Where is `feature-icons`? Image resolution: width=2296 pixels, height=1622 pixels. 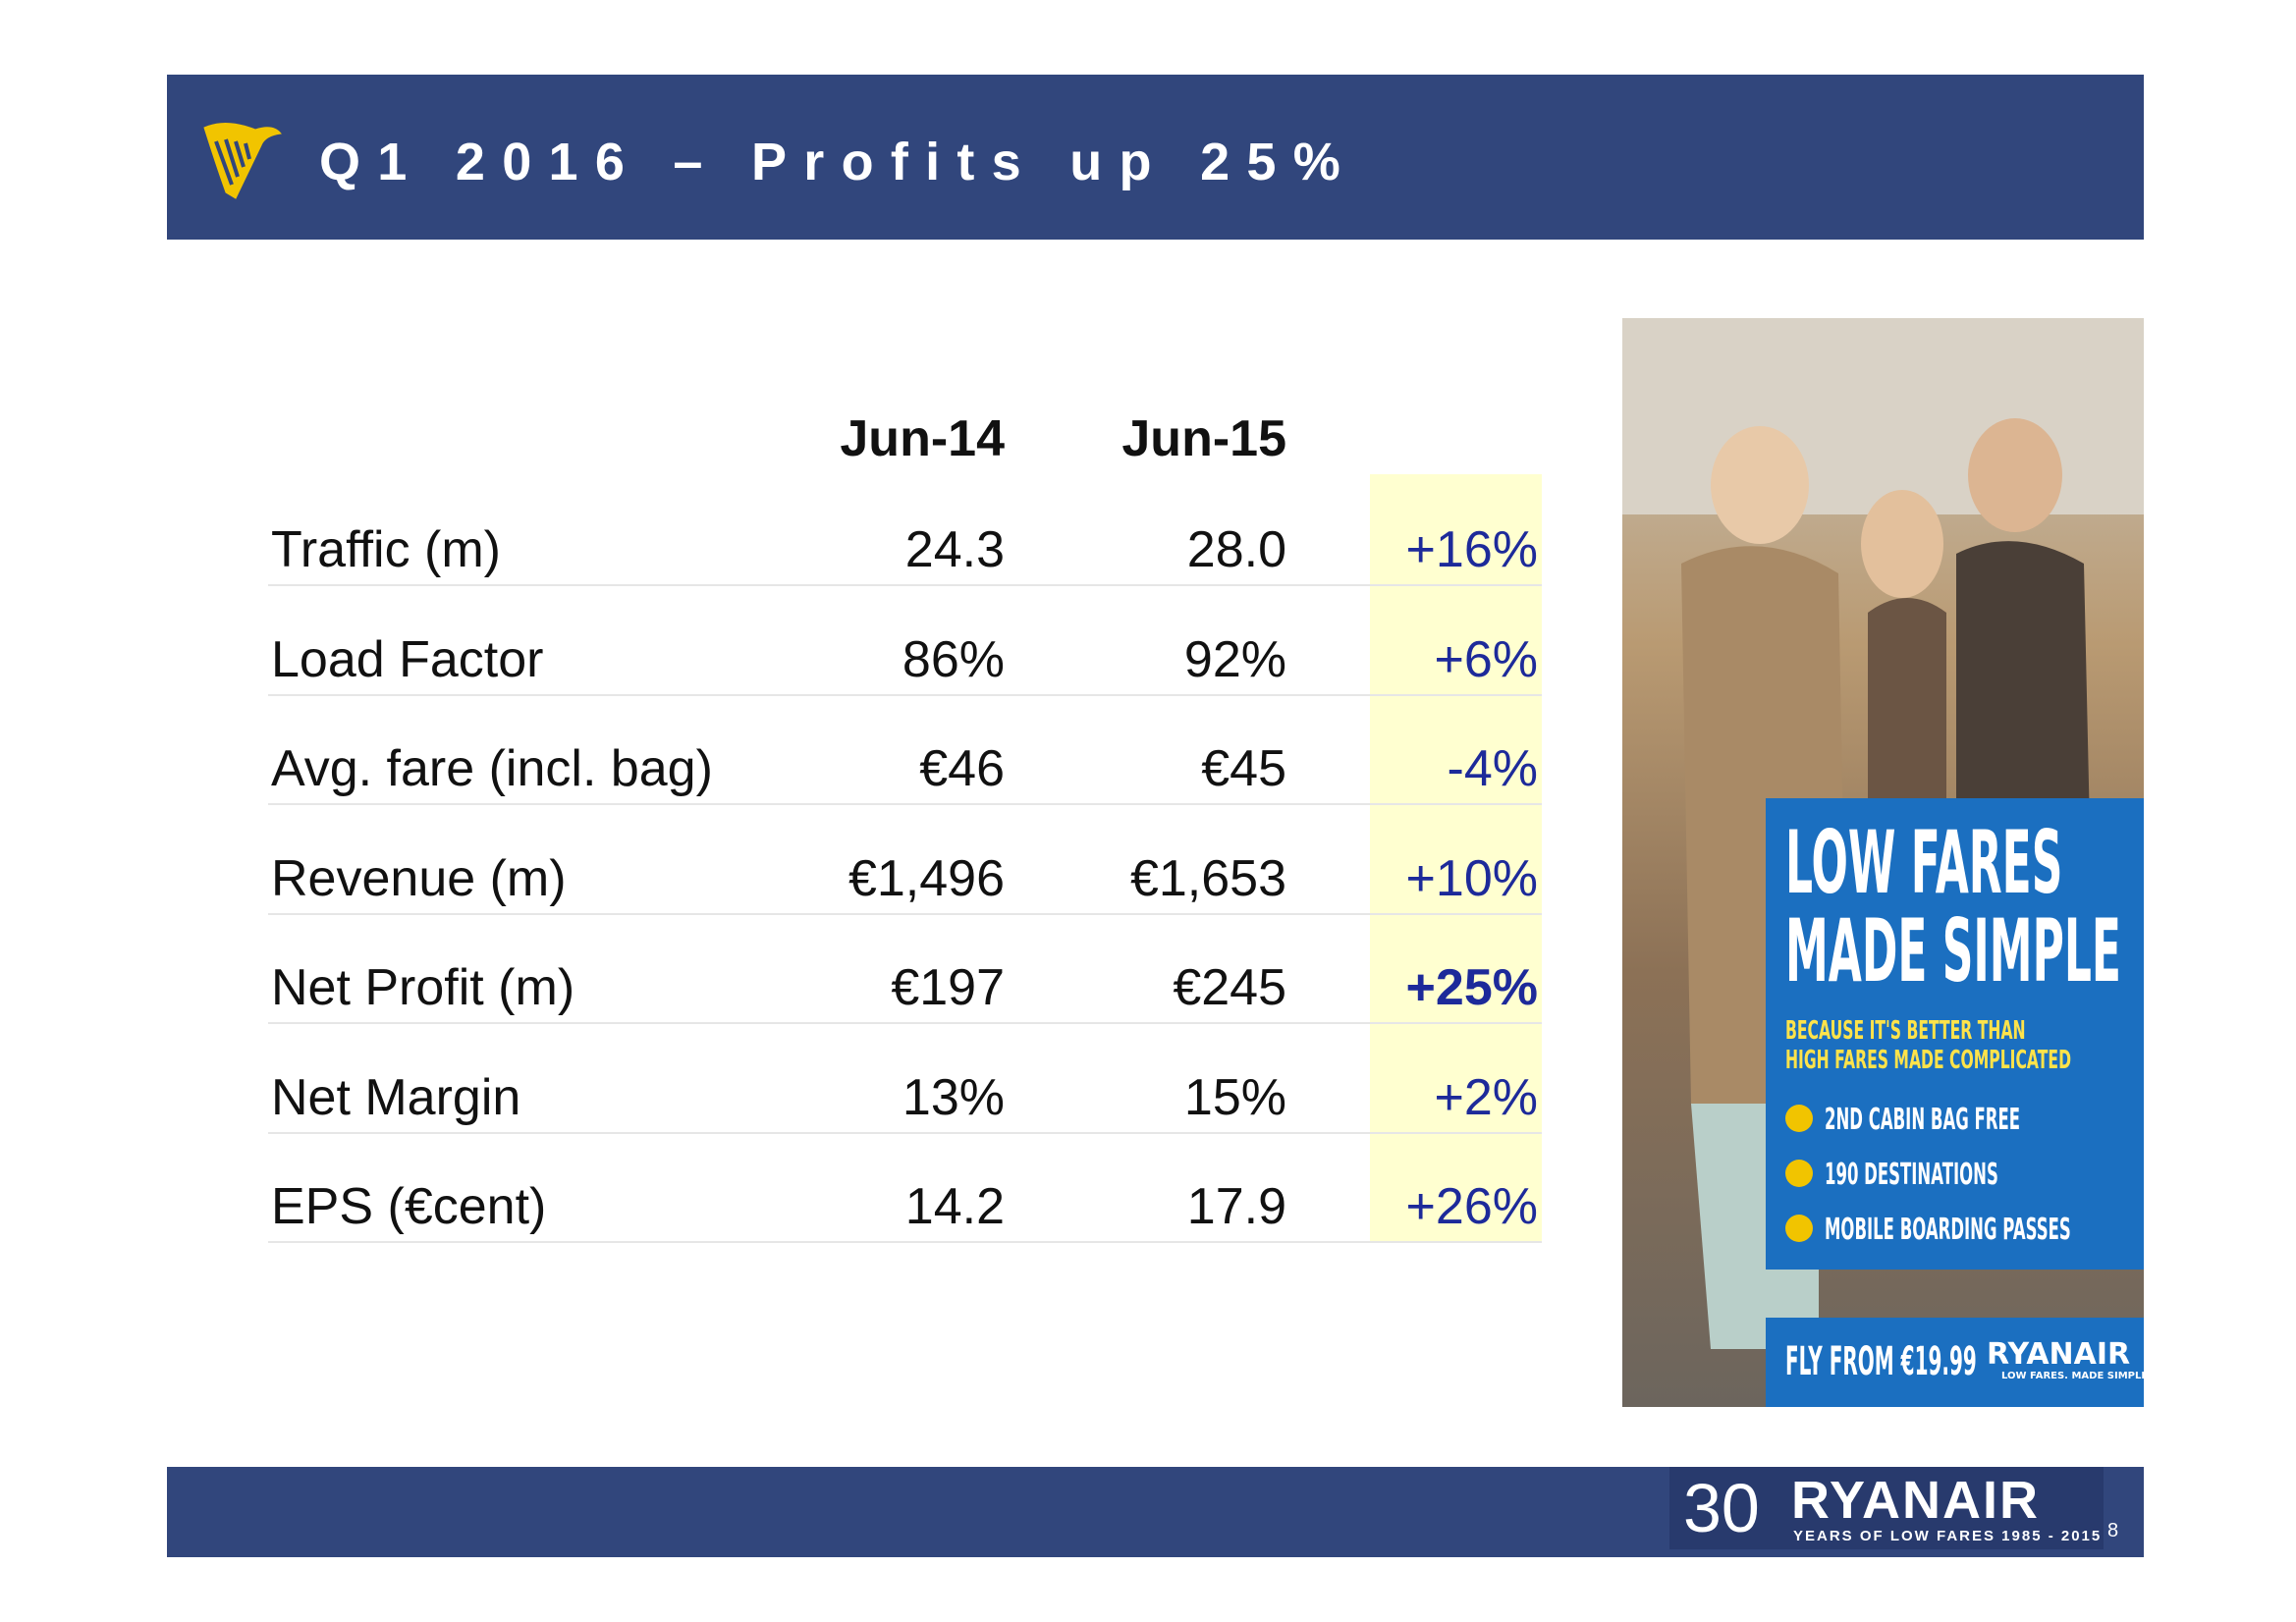
feature-icons is located at coordinates (1799, 1173).